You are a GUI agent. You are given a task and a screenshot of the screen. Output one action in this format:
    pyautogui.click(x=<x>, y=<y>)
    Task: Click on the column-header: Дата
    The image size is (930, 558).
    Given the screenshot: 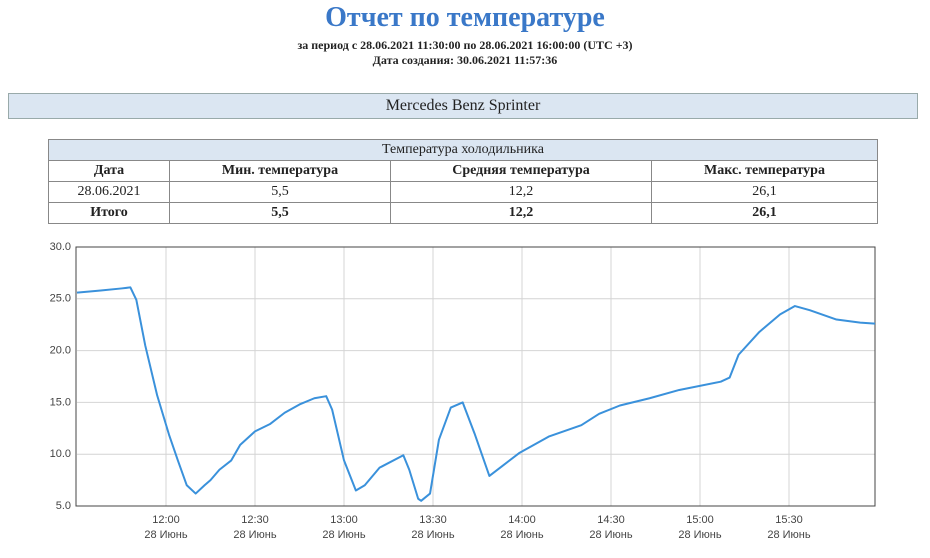 What is the action you would take?
    pyautogui.click(x=109, y=171)
    